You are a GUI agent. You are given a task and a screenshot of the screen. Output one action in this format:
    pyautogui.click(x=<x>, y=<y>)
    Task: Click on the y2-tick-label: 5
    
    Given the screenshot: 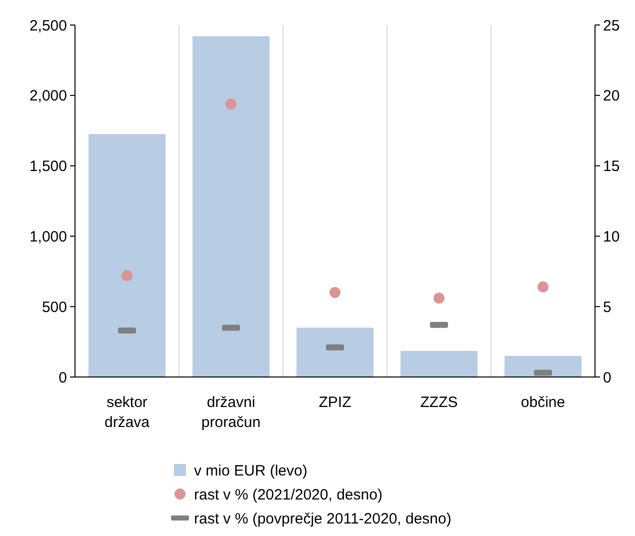 What is the action you would take?
    pyautogui.click(x=607, y=307)
    